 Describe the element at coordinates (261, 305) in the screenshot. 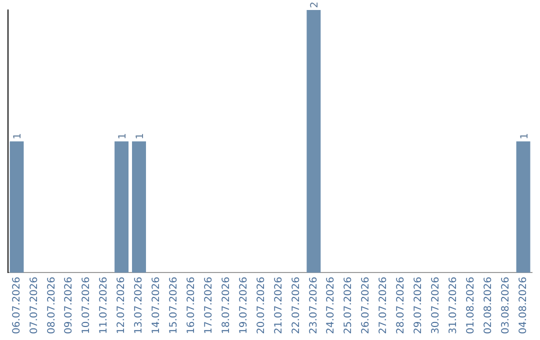

I see `x-tick-label: 20.07.2026` at that location.